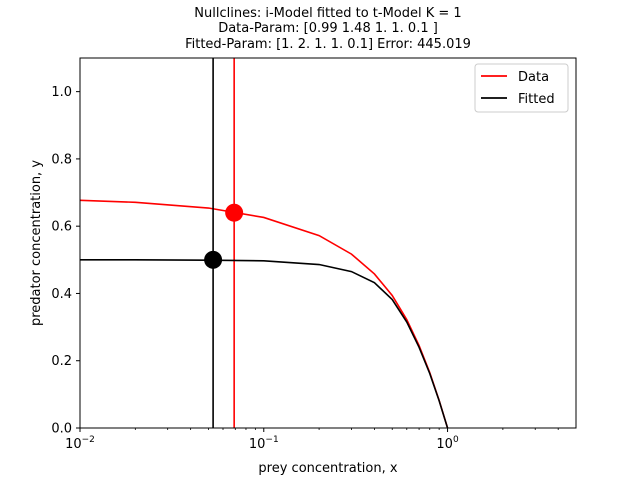  Describe the element at coordinates (533, 77) in the screenshot. I see `legend-label-data: Data` at that location.